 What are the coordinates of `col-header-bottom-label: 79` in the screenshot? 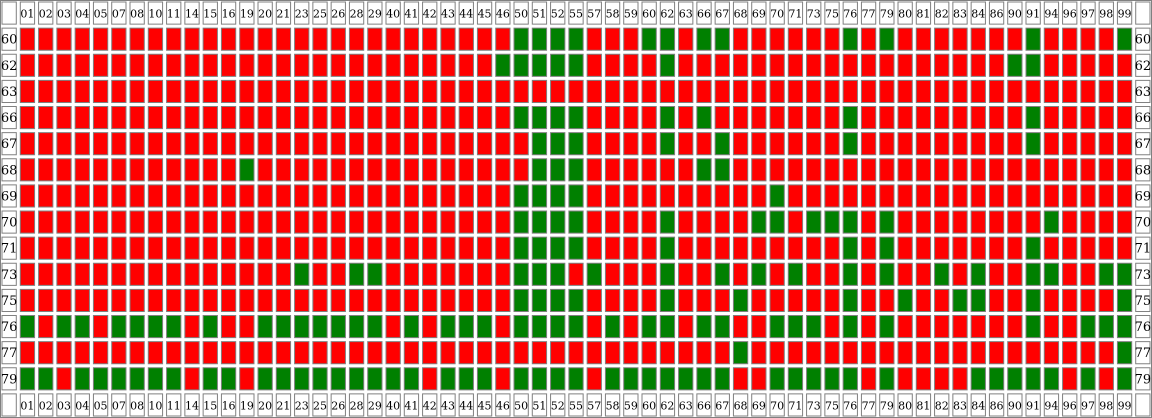 It's located at (887, 405).